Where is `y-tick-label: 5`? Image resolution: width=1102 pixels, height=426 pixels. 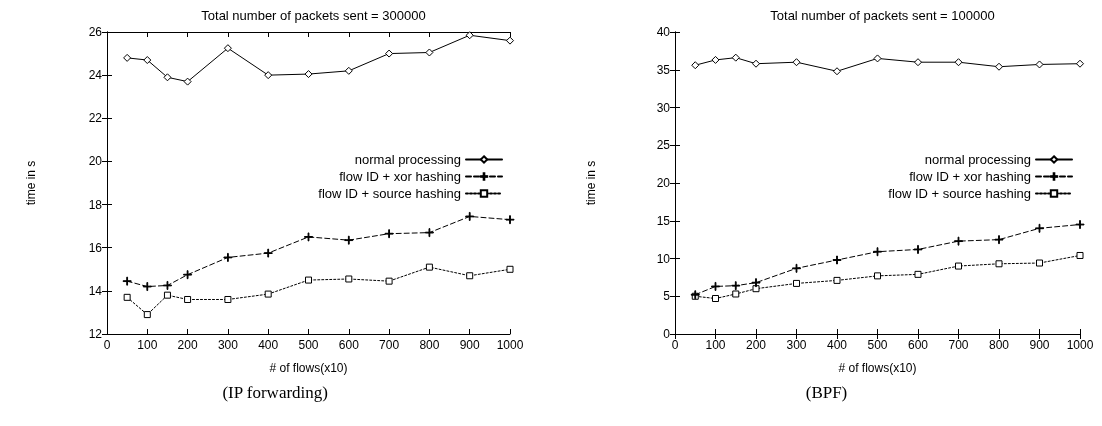
y-tick-label: 5 is located at coordinates (667, 296).